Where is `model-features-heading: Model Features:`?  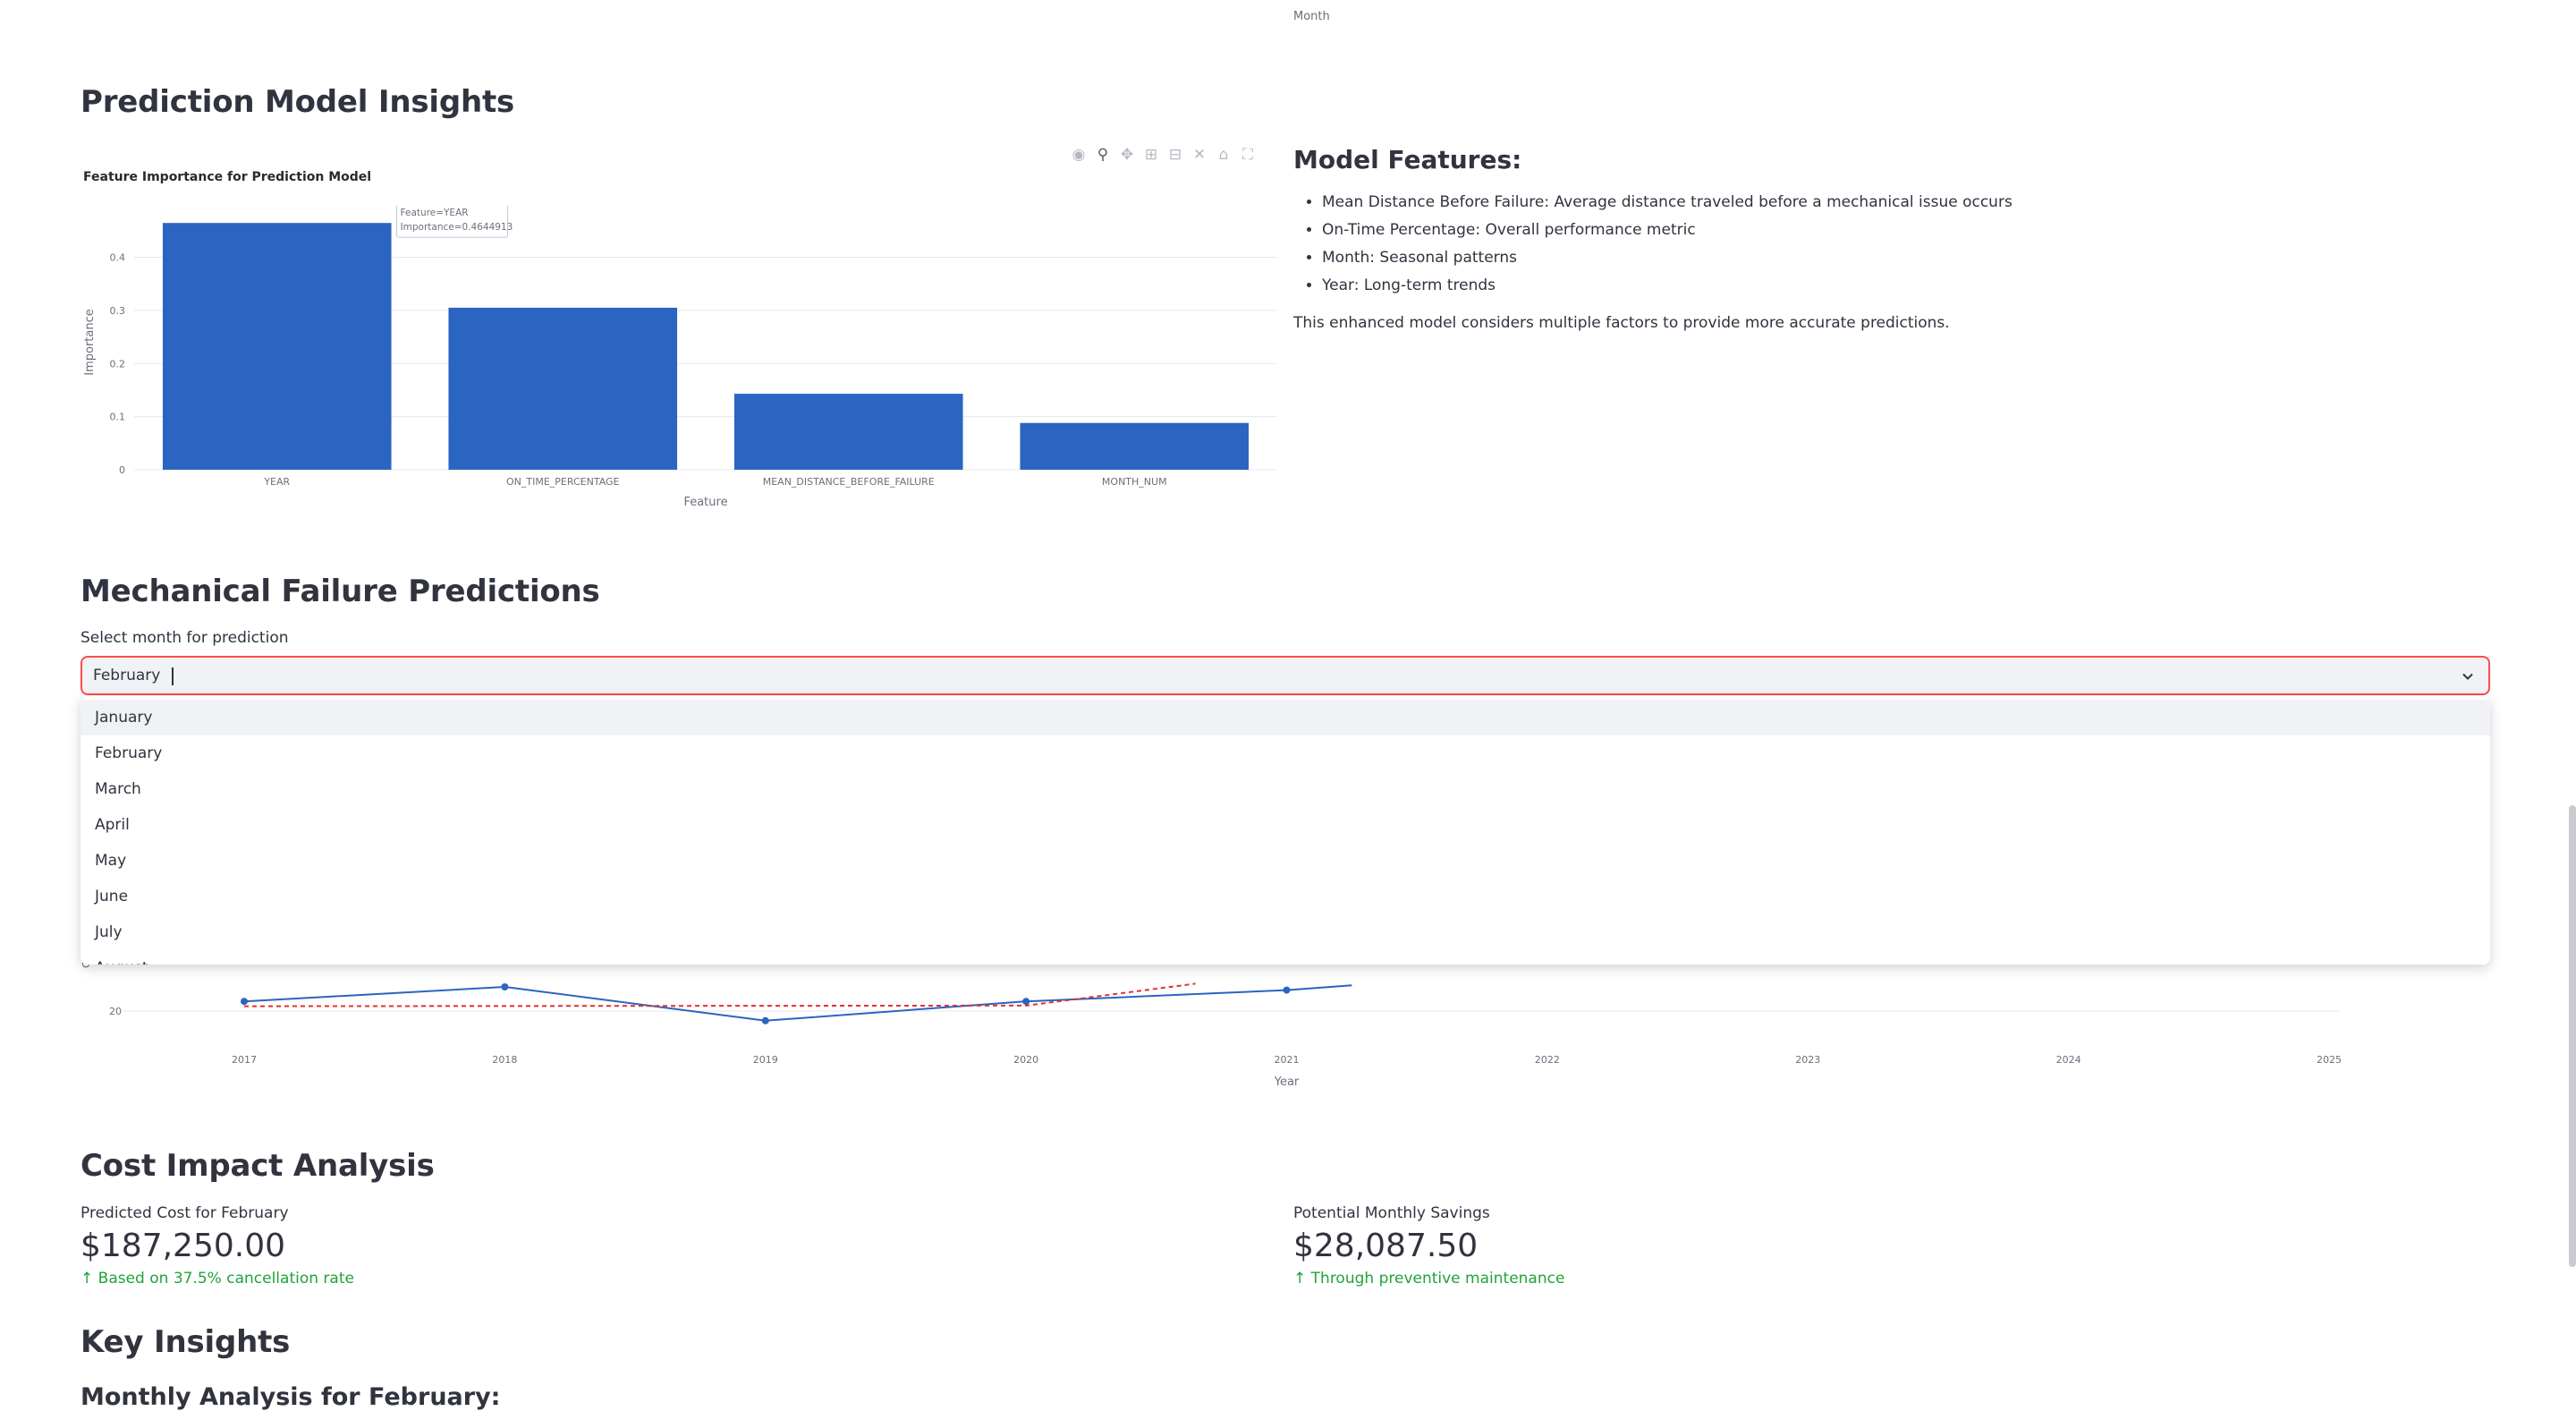 model-features-heading: Model Features: is located at coordinates (1407, 160).